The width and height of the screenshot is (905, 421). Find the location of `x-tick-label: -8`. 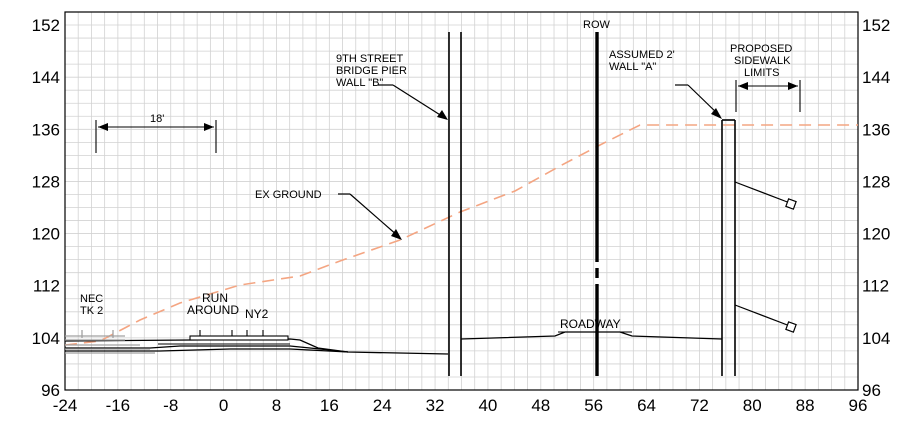

x-tick-label: -8 is located at coordinates (170, 405).